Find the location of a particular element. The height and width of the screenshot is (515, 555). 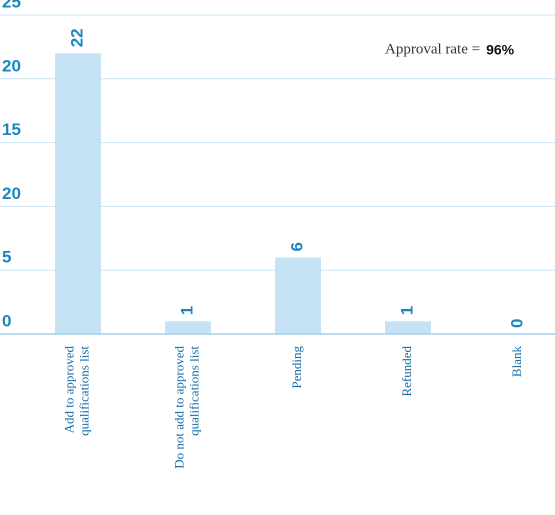

x-tick-label: Blank is located at coordinates (516, 362).